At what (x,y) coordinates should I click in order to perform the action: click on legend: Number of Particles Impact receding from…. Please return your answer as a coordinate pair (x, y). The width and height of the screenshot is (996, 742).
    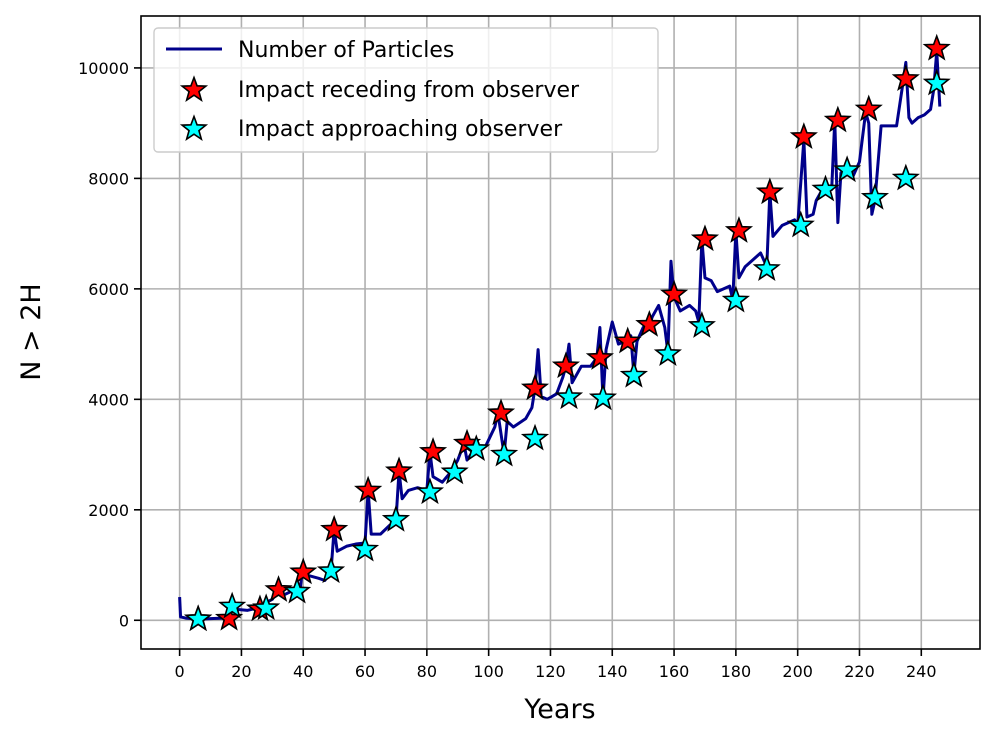
    Looking at the image, I should click on (406, 90).